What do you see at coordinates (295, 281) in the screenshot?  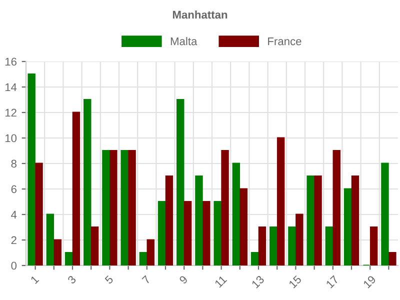 I see `x-tick-label: 15` at bounding box center [295, 281].